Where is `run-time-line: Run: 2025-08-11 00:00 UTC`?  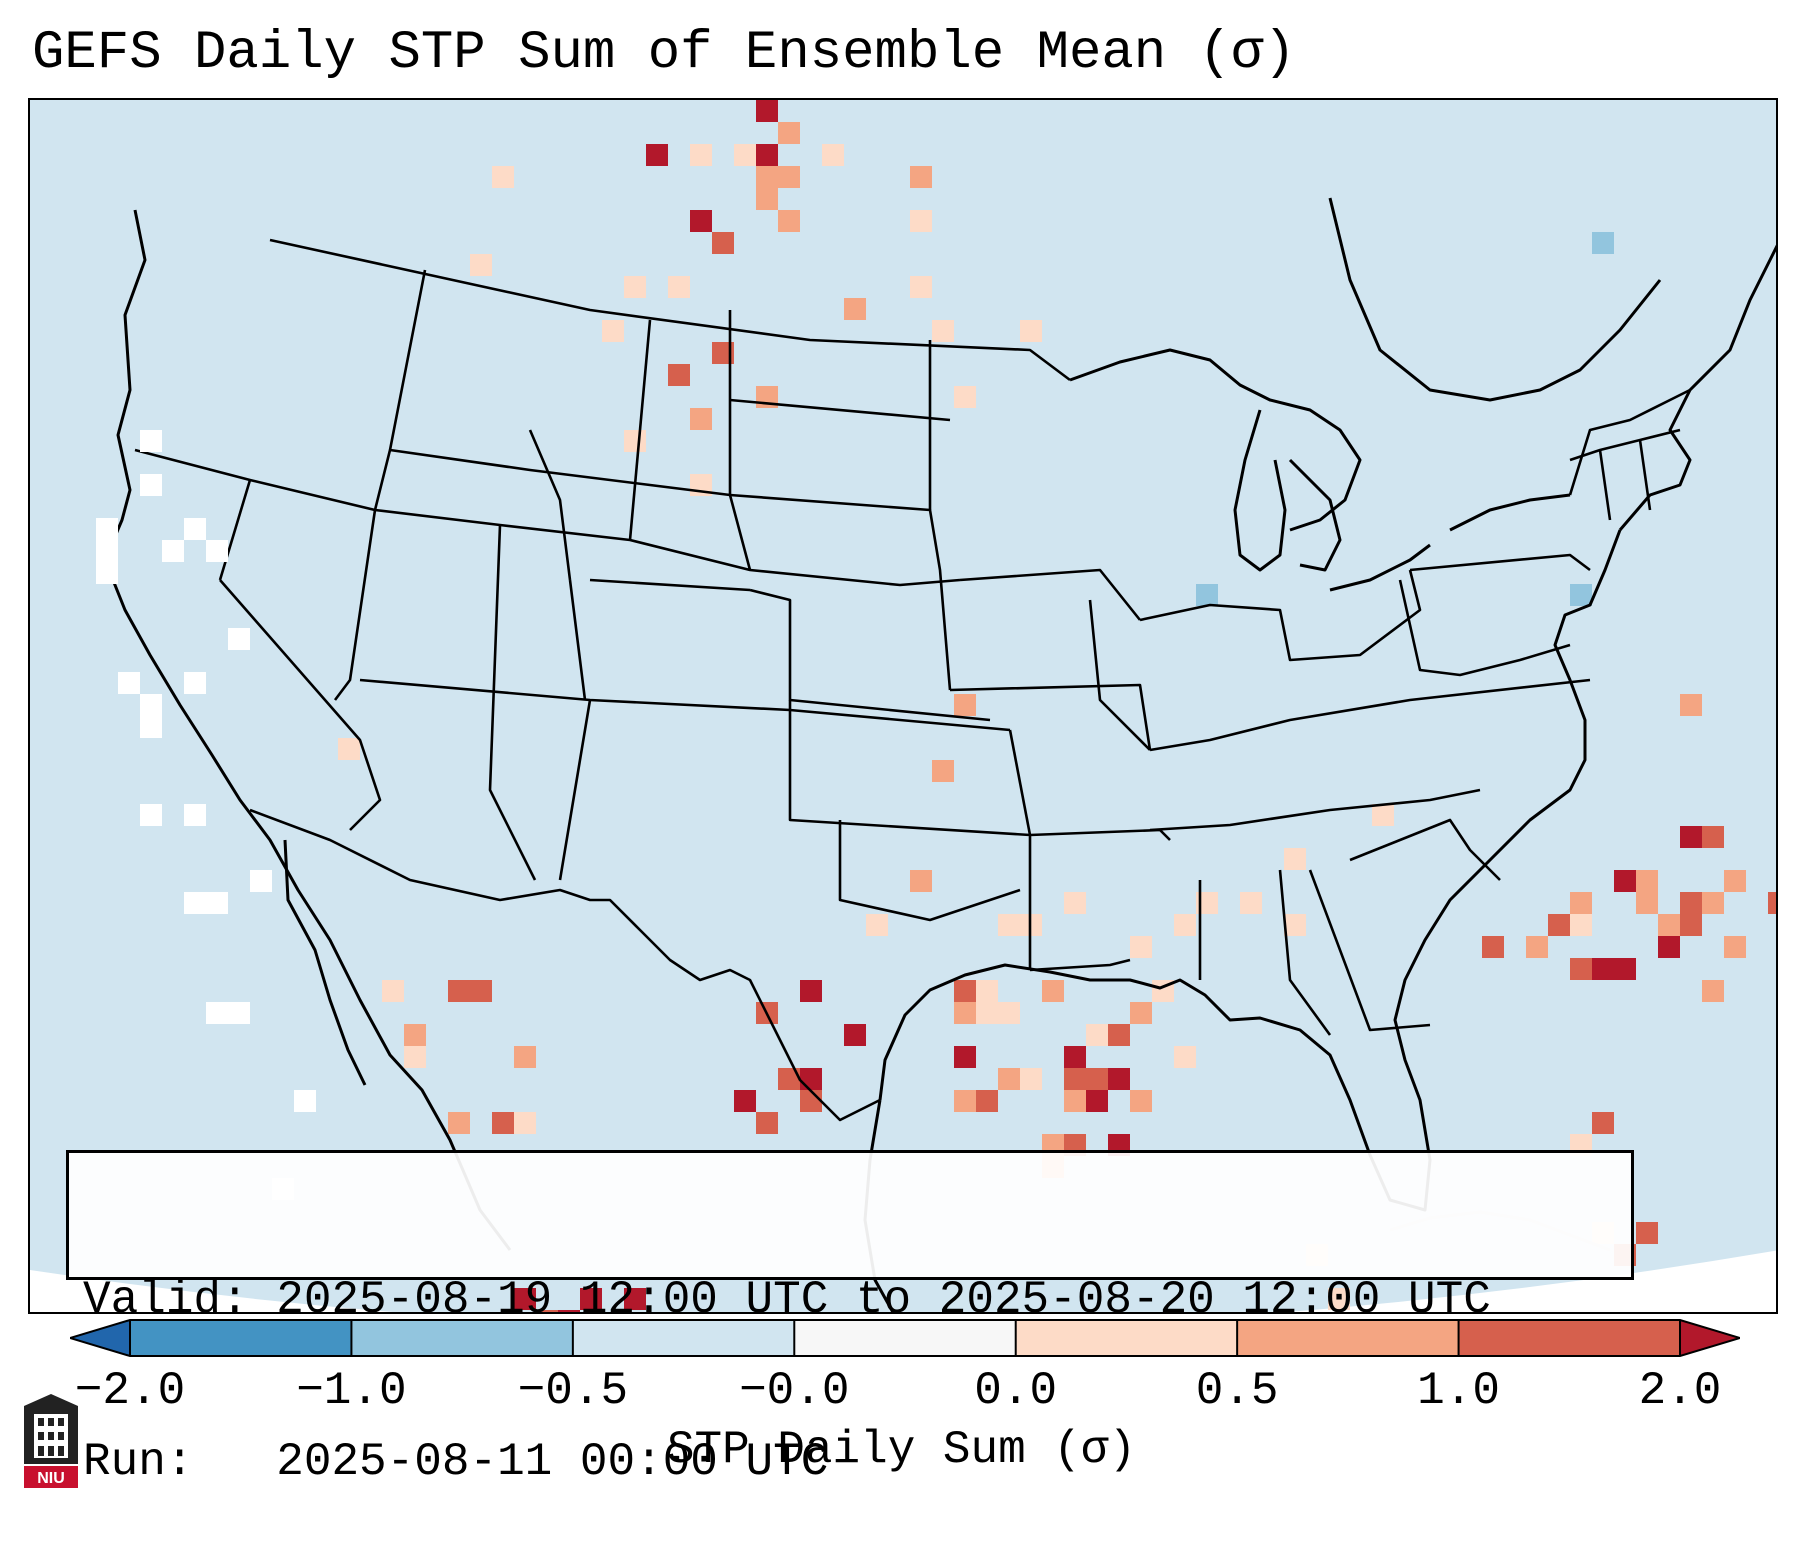 run-time-line: Run: 2025-08-11 00:00 UTC is located at coordinates (456, 1462).